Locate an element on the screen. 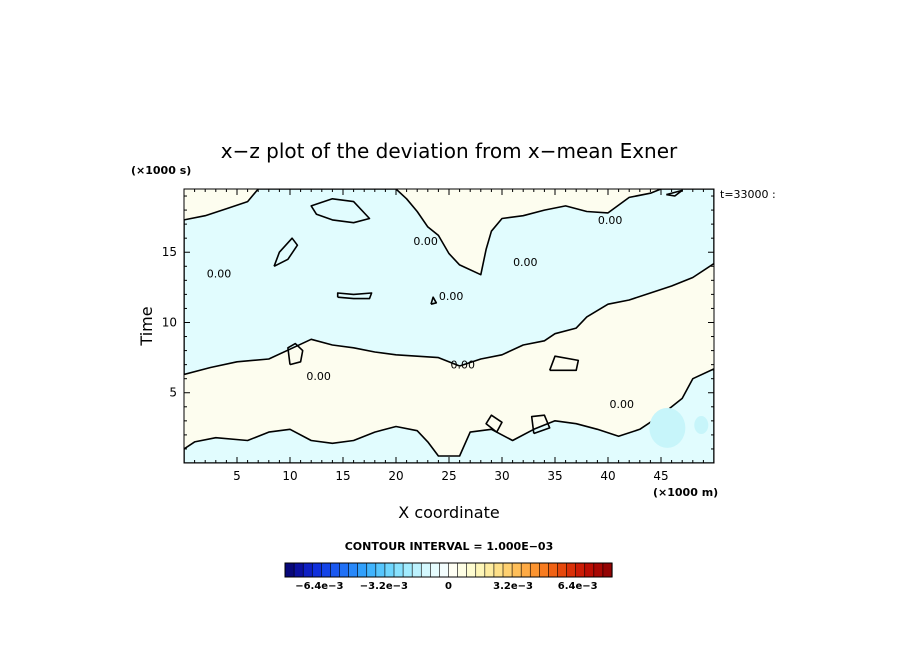 The width and height of the screenshot is (904, 654). colorbar: −6.4e−3 −3.2e−3 0 3.2e−3 6.4e−3 is located at coordinates (448, 577).